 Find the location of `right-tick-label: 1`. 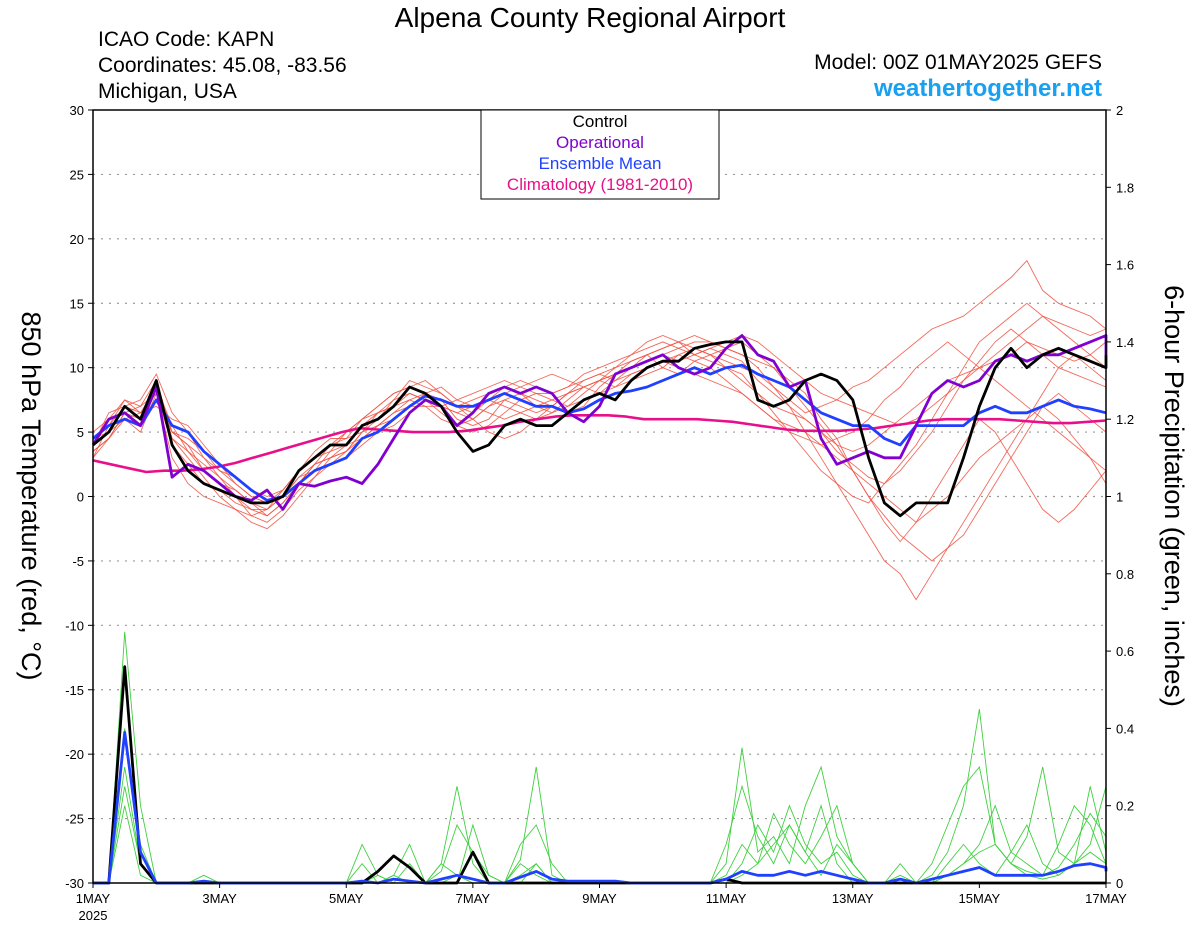

right-tick-label: 1 is located at coordinates (1119, 497).